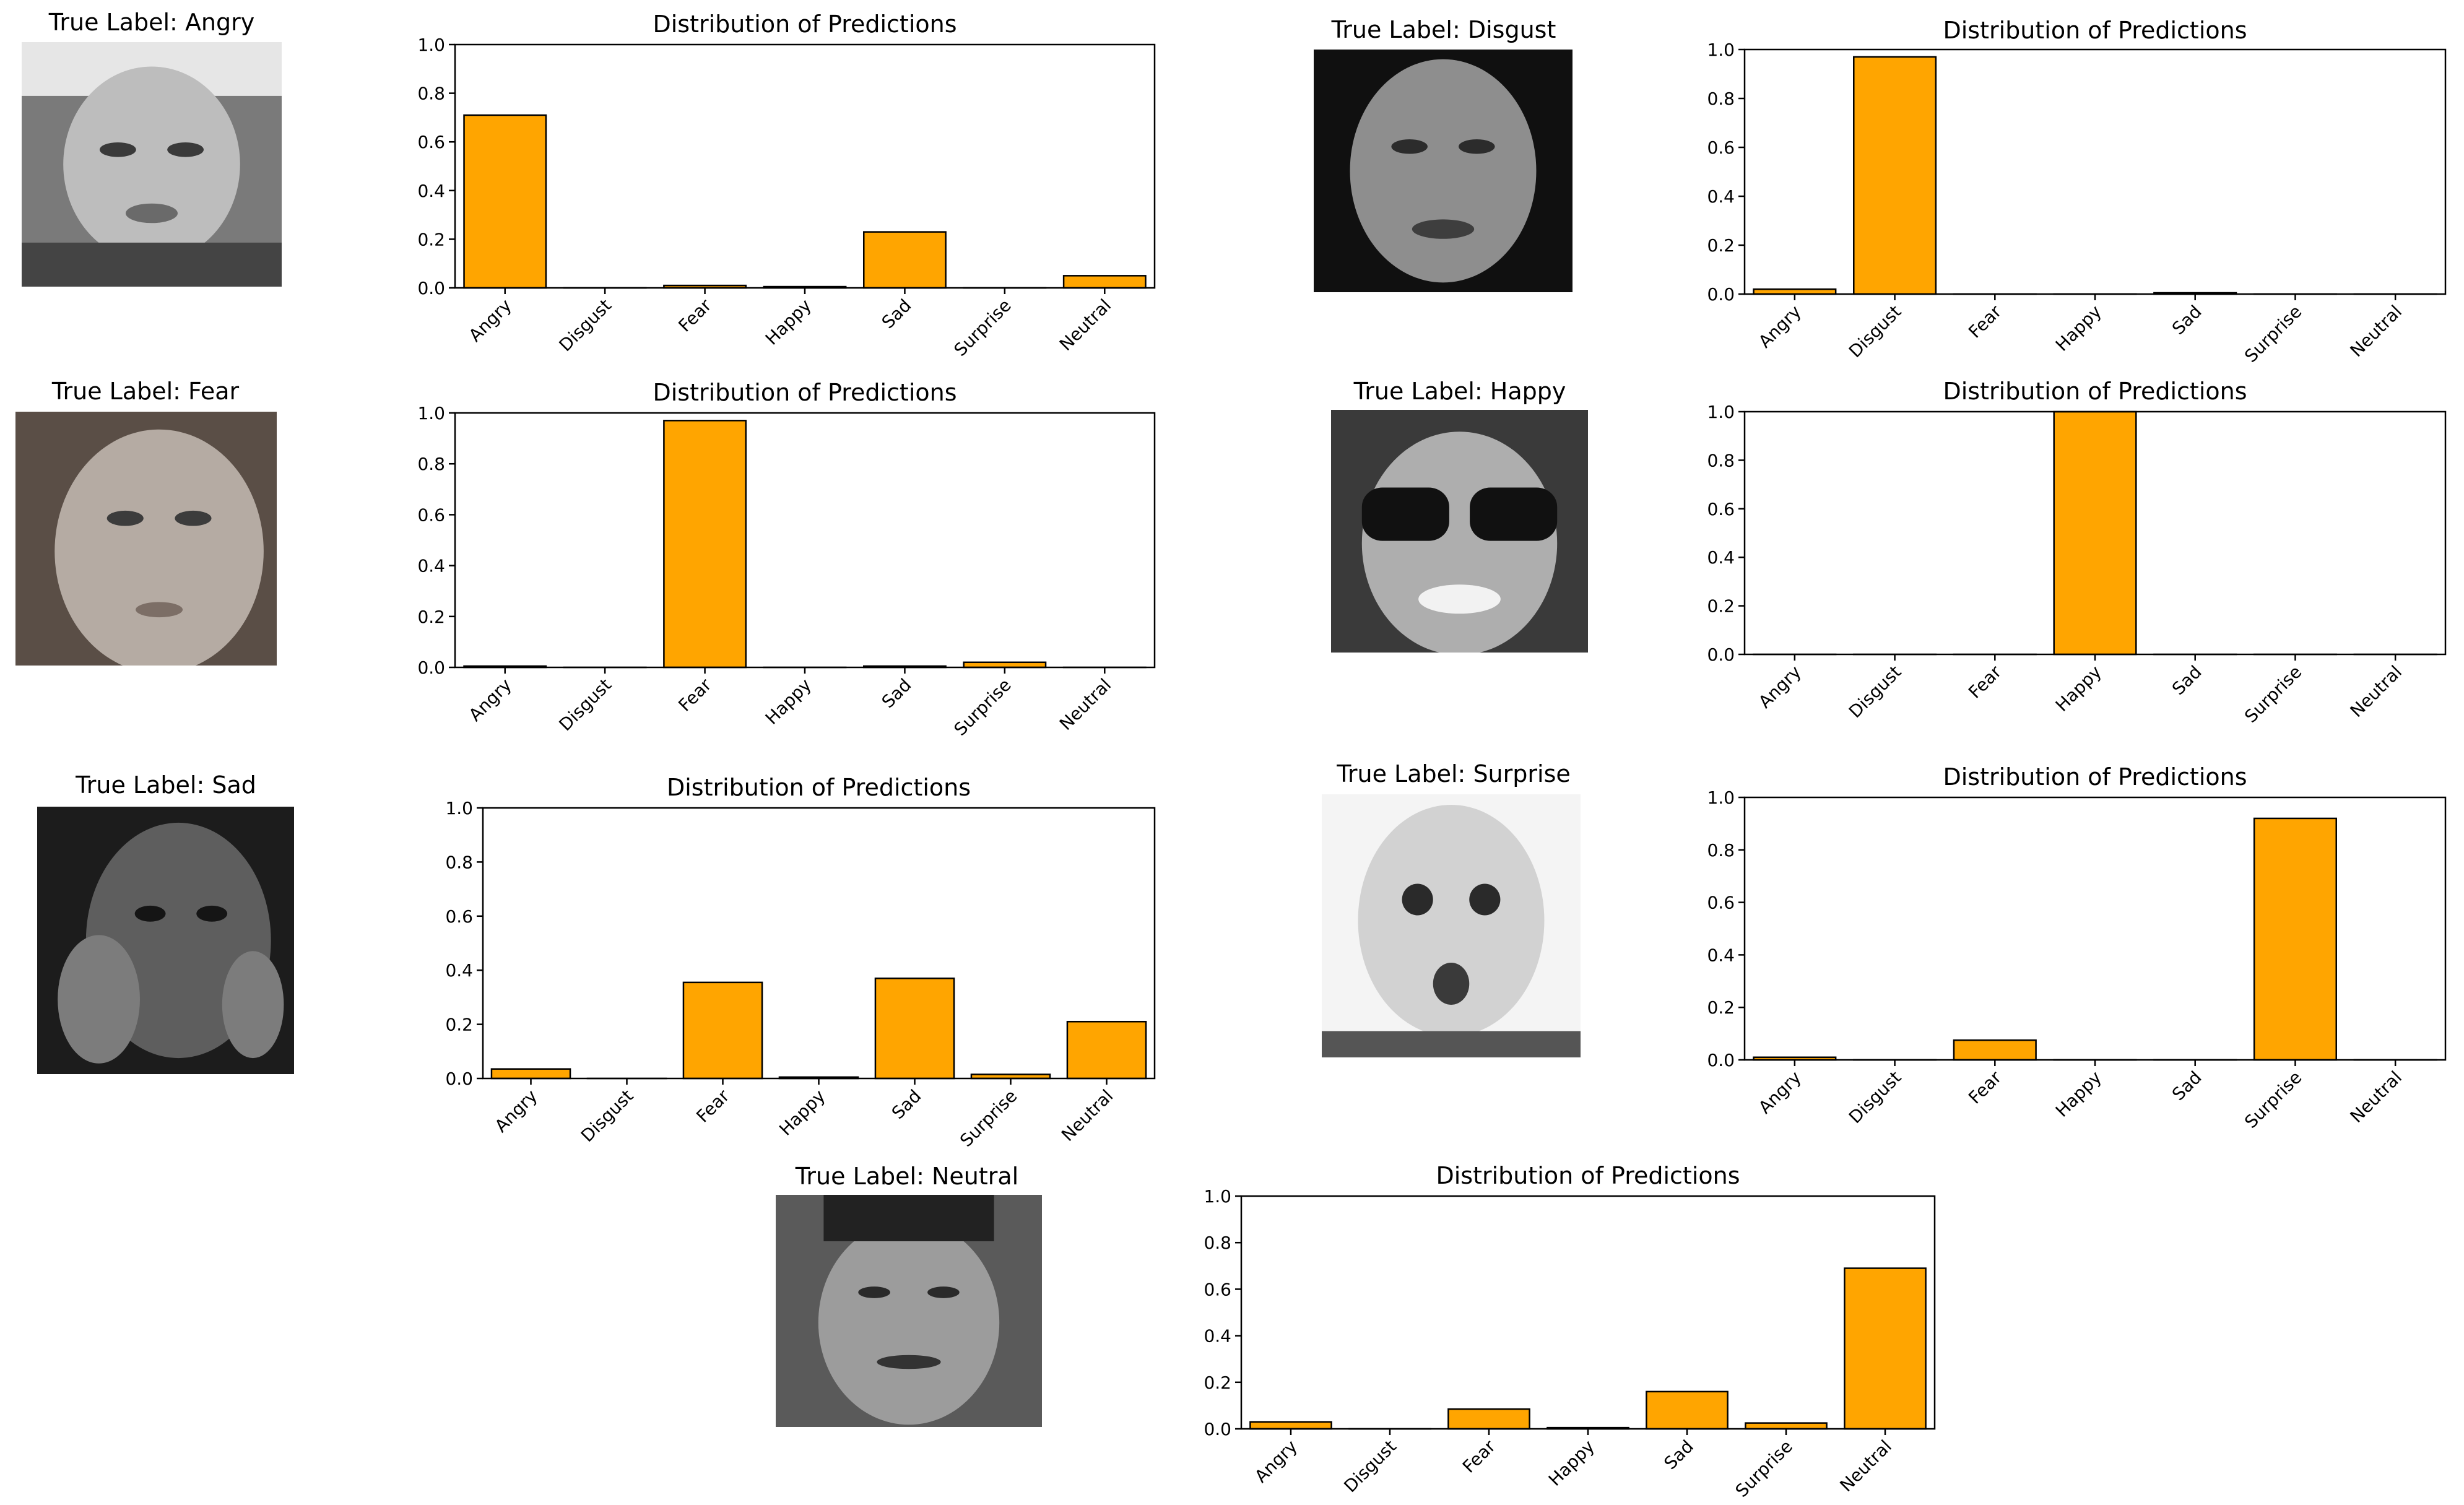 The width and height of the screenshot is (2464, 1505). Describe the element at coordinates (2095, 533) in the screenshot. I see `bar-happy` at that location.